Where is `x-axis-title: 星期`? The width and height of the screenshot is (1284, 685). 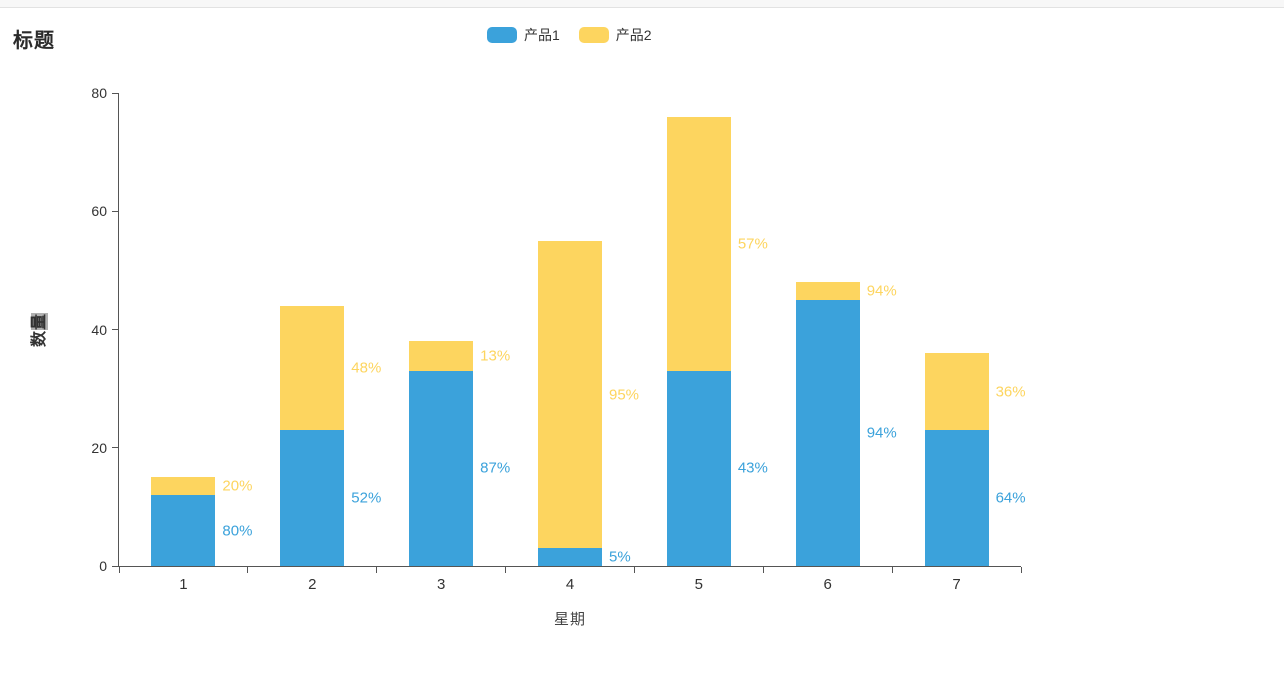
x-axis-title: 星期 is located at coordinates (570, 619).